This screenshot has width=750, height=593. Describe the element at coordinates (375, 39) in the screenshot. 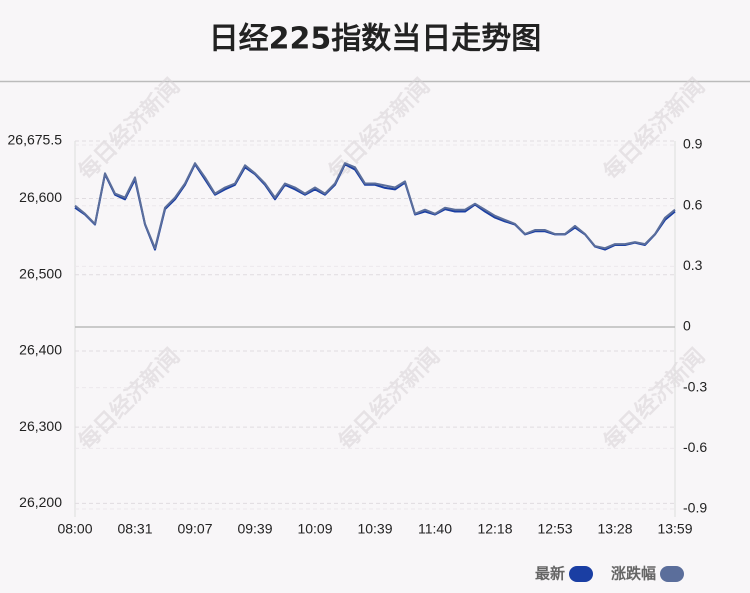

I see `chart-title: 日经225指数当日走势图` at that location.